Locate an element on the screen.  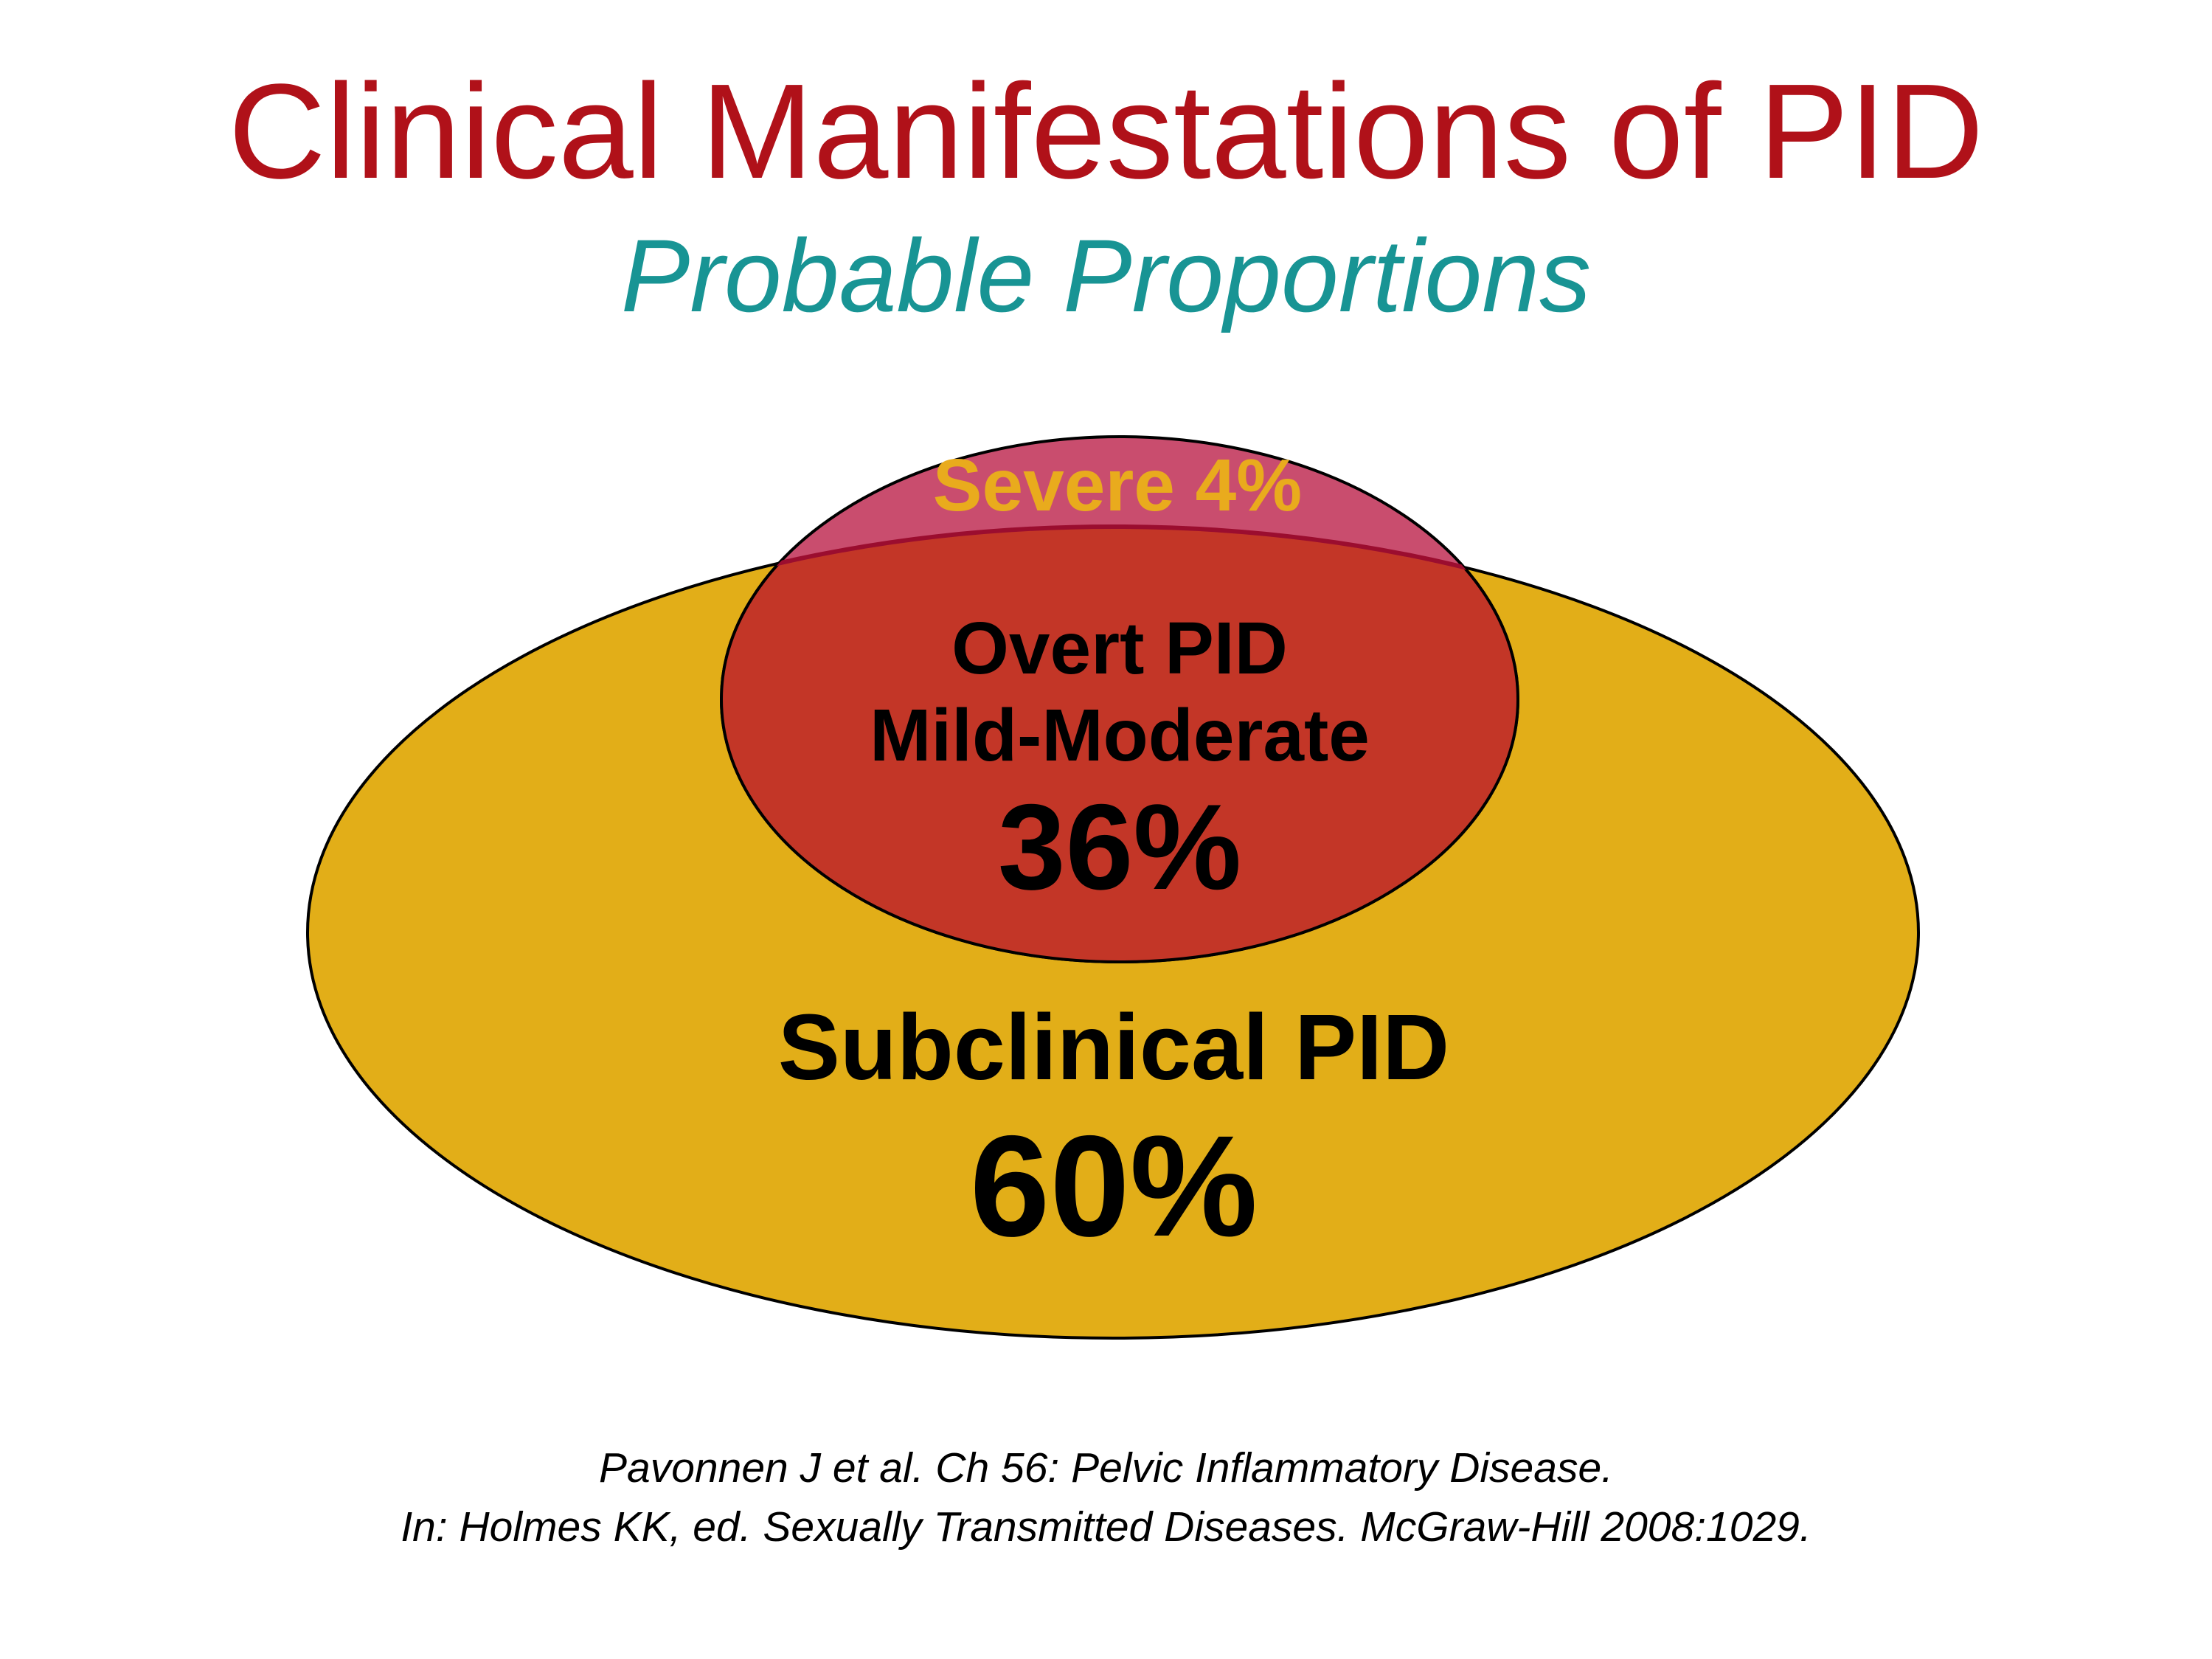
slide-title: Clinical Manifestations of PID is located at coordinates (1106, 131).